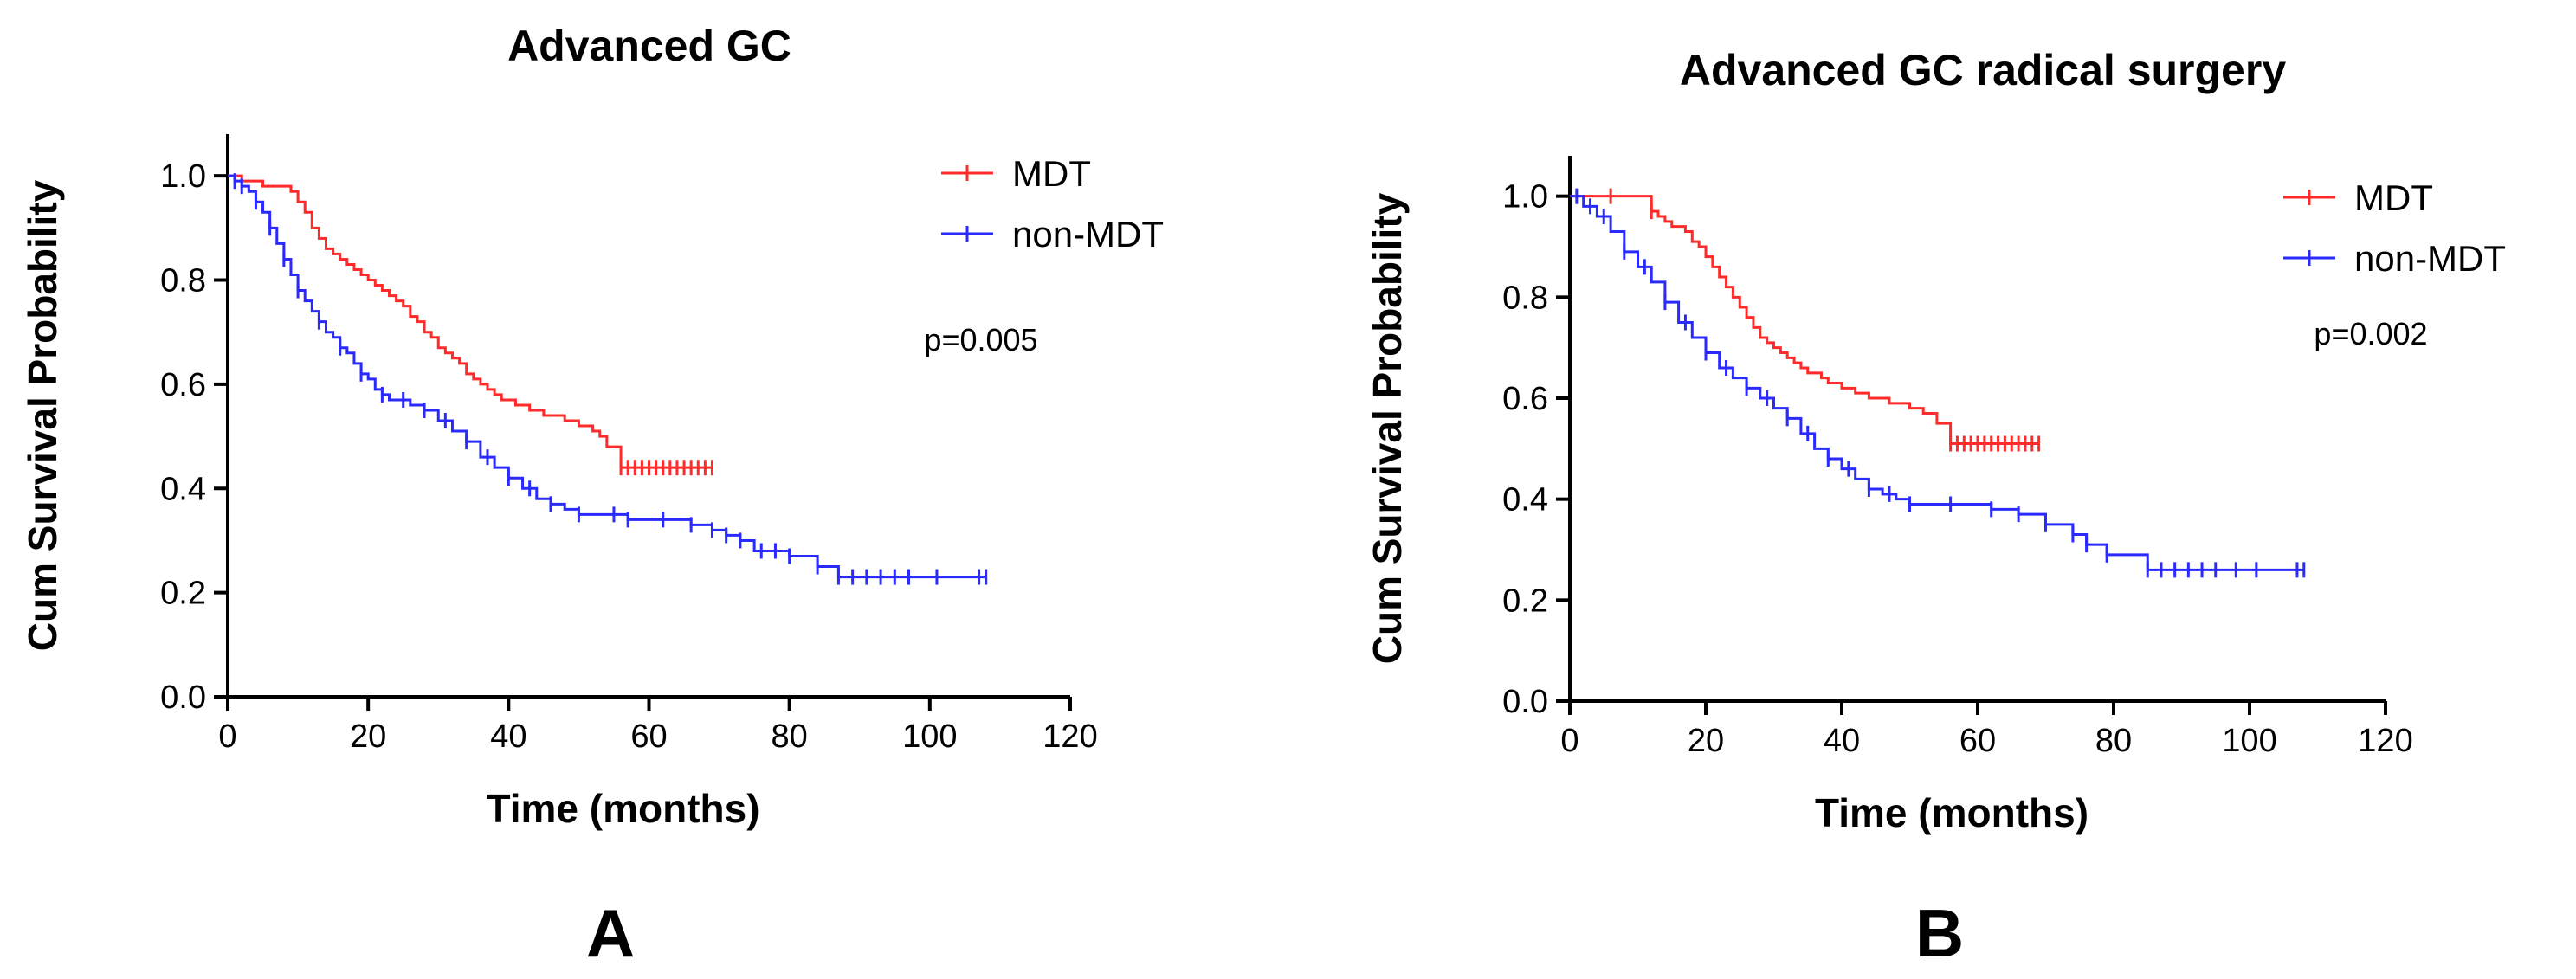 The width and height of the screenshot is (2576, 979). Describe the element at coordinates (1983, 70) in the screenshot. I see `chart-title: Advanced GC radical surgery` at that location.